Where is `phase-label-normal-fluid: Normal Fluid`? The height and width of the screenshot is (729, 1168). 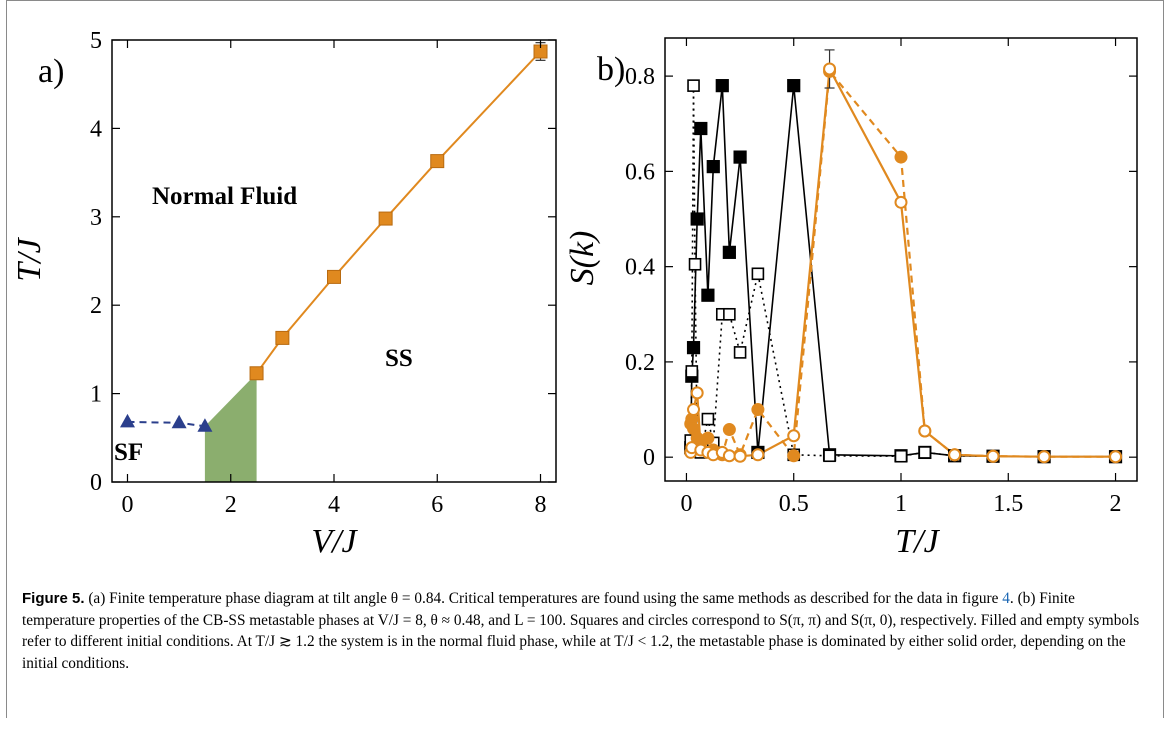 phase-label-normal-fluid: Normal Fluid is located at coordinates (224, 196).